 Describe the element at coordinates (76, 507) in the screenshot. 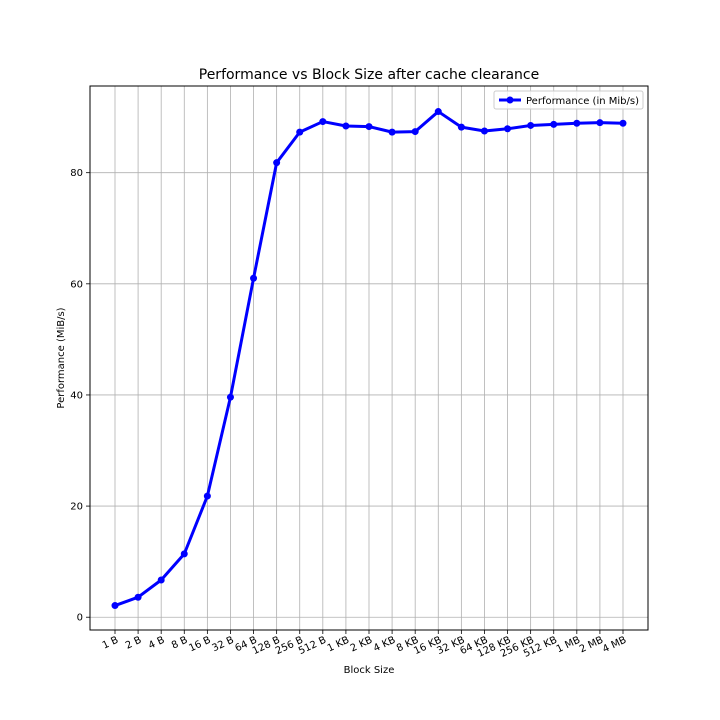

I see `y-tick-label: 20` at that location.